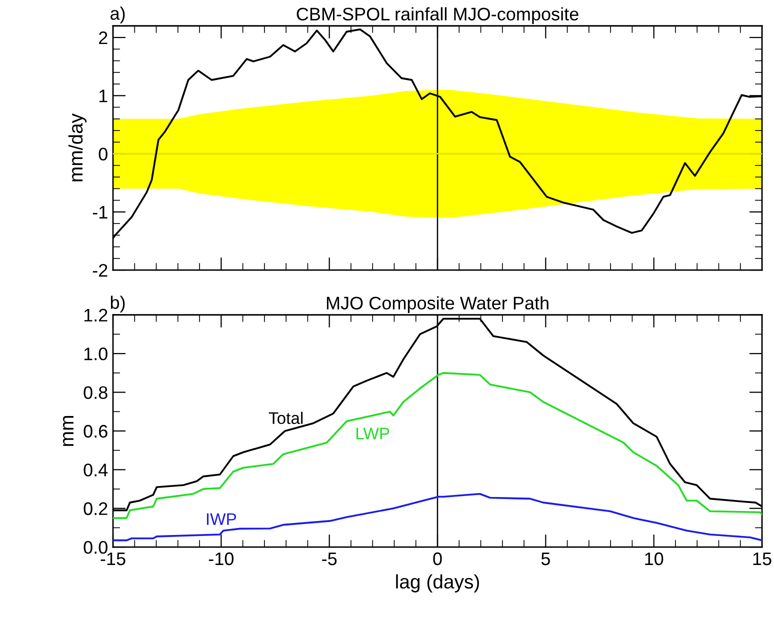 This screenshot has width=774, height=631. I want to click on x-tick-label: -5, so click(329, 559).